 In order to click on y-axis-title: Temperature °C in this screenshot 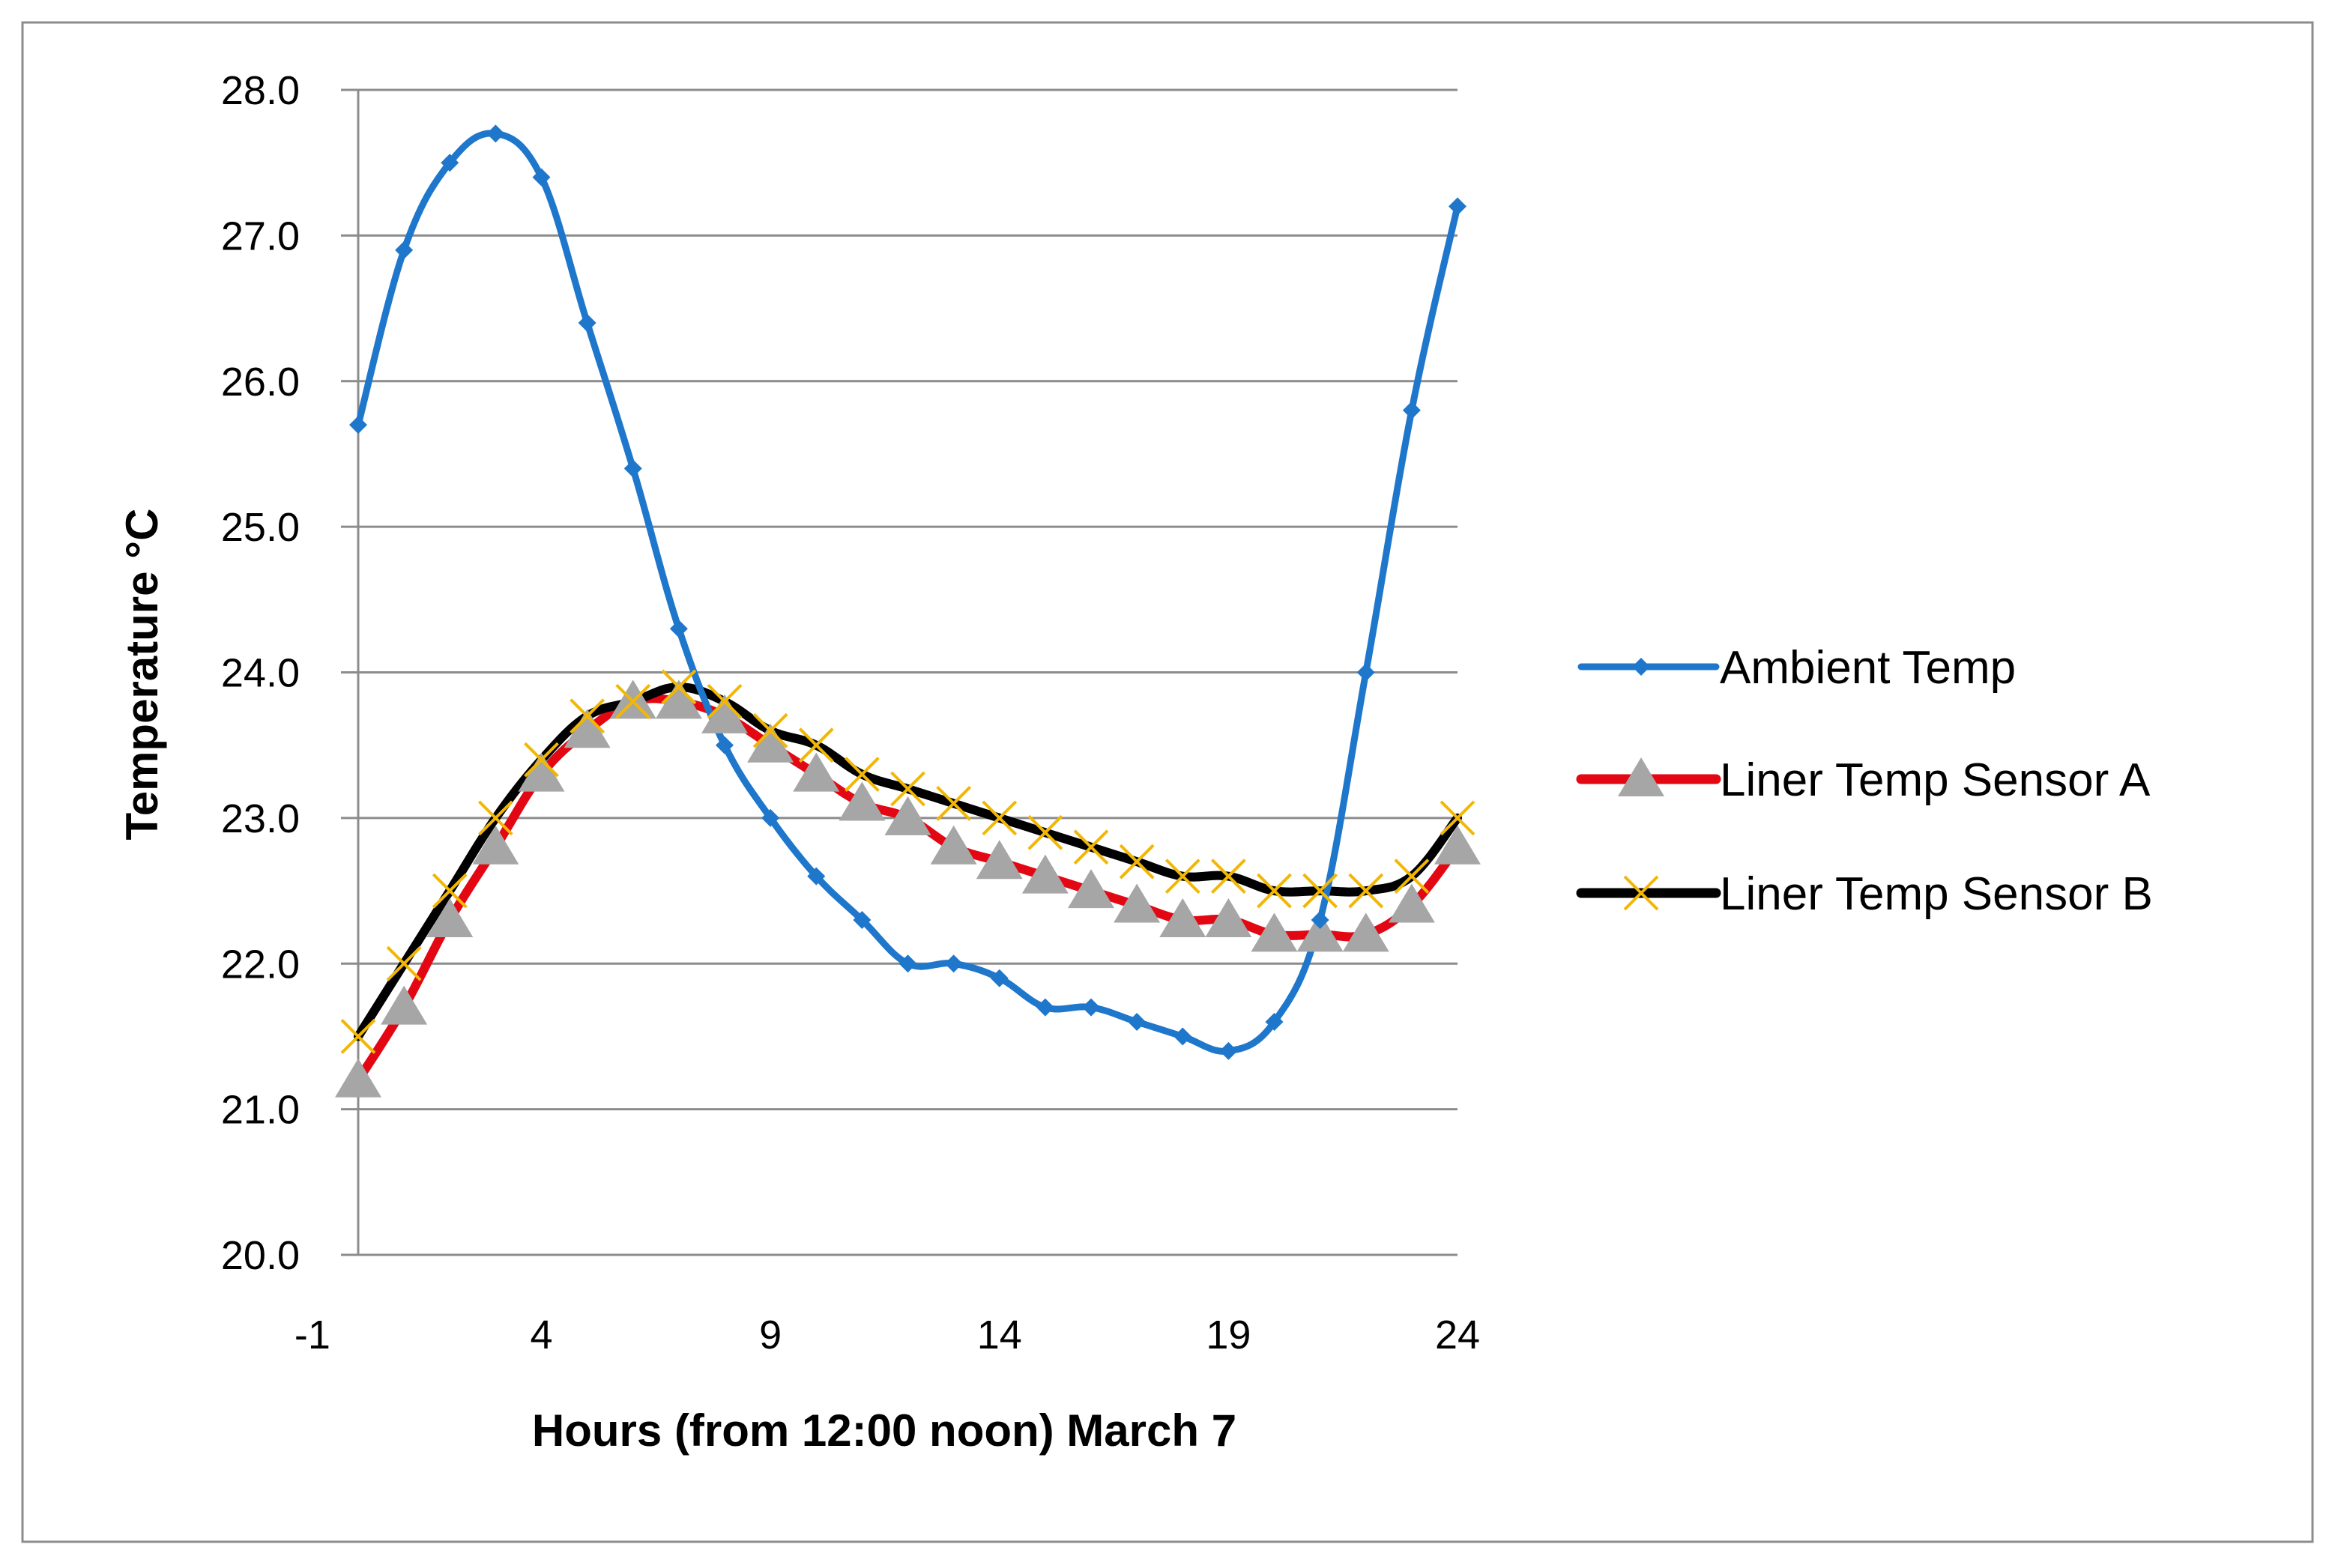, I will do `click(142, 675)`.